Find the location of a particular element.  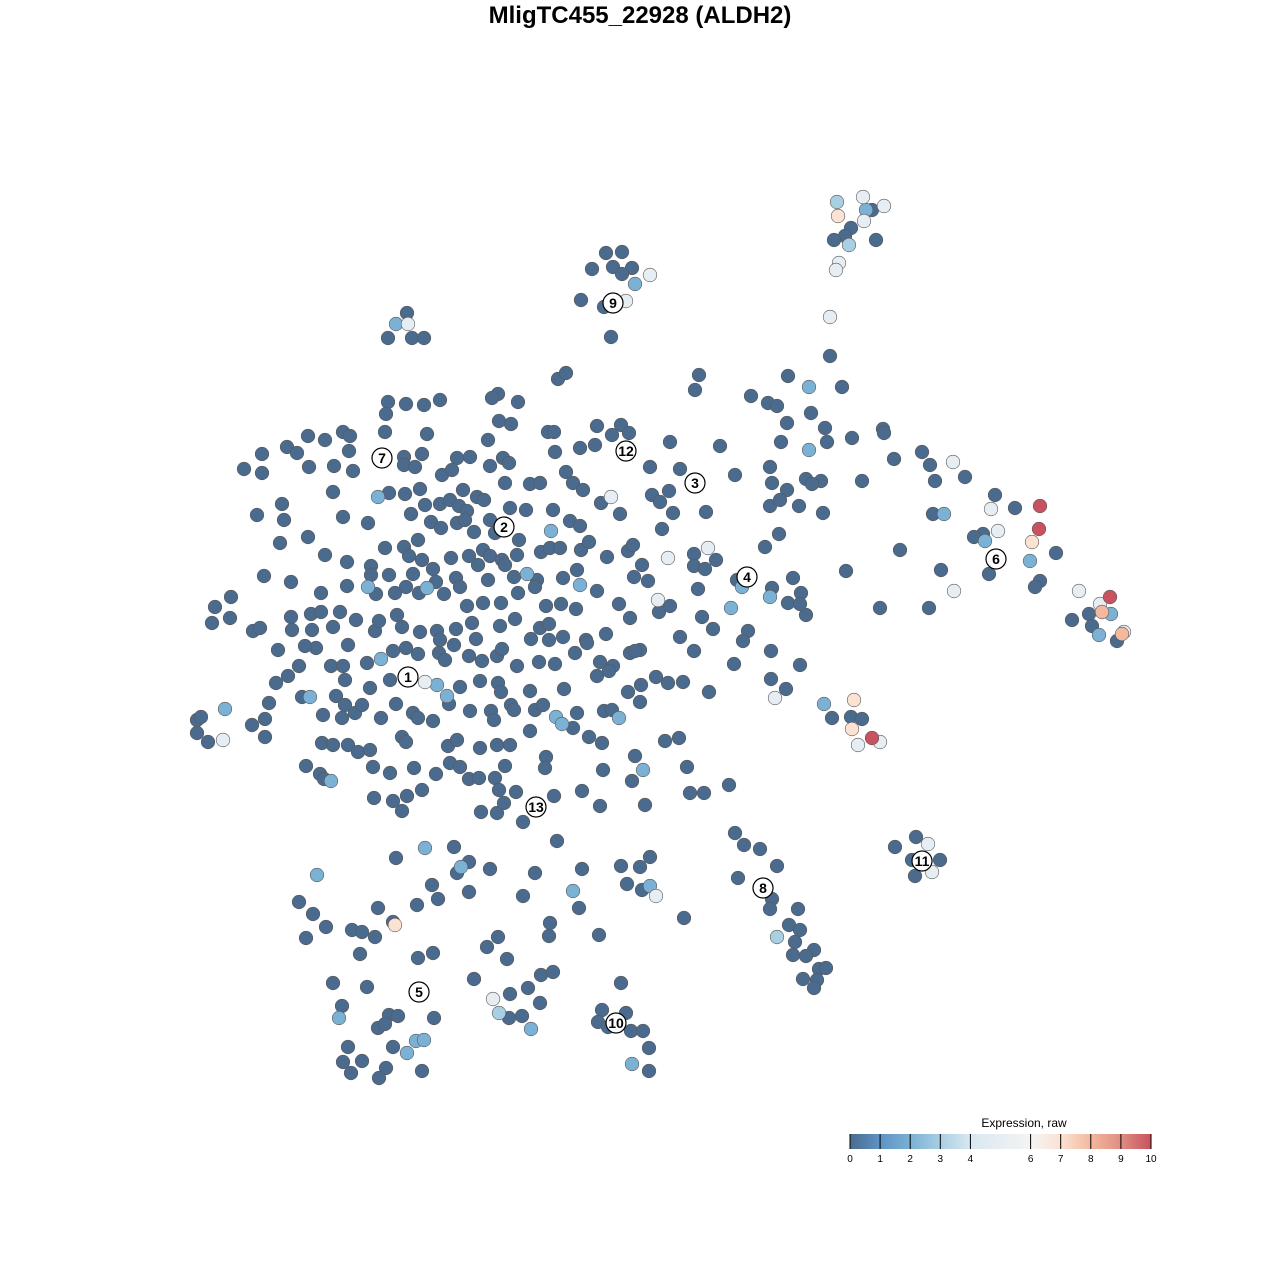

cluster-label-text: 7 is located at coordinates (382, 458).